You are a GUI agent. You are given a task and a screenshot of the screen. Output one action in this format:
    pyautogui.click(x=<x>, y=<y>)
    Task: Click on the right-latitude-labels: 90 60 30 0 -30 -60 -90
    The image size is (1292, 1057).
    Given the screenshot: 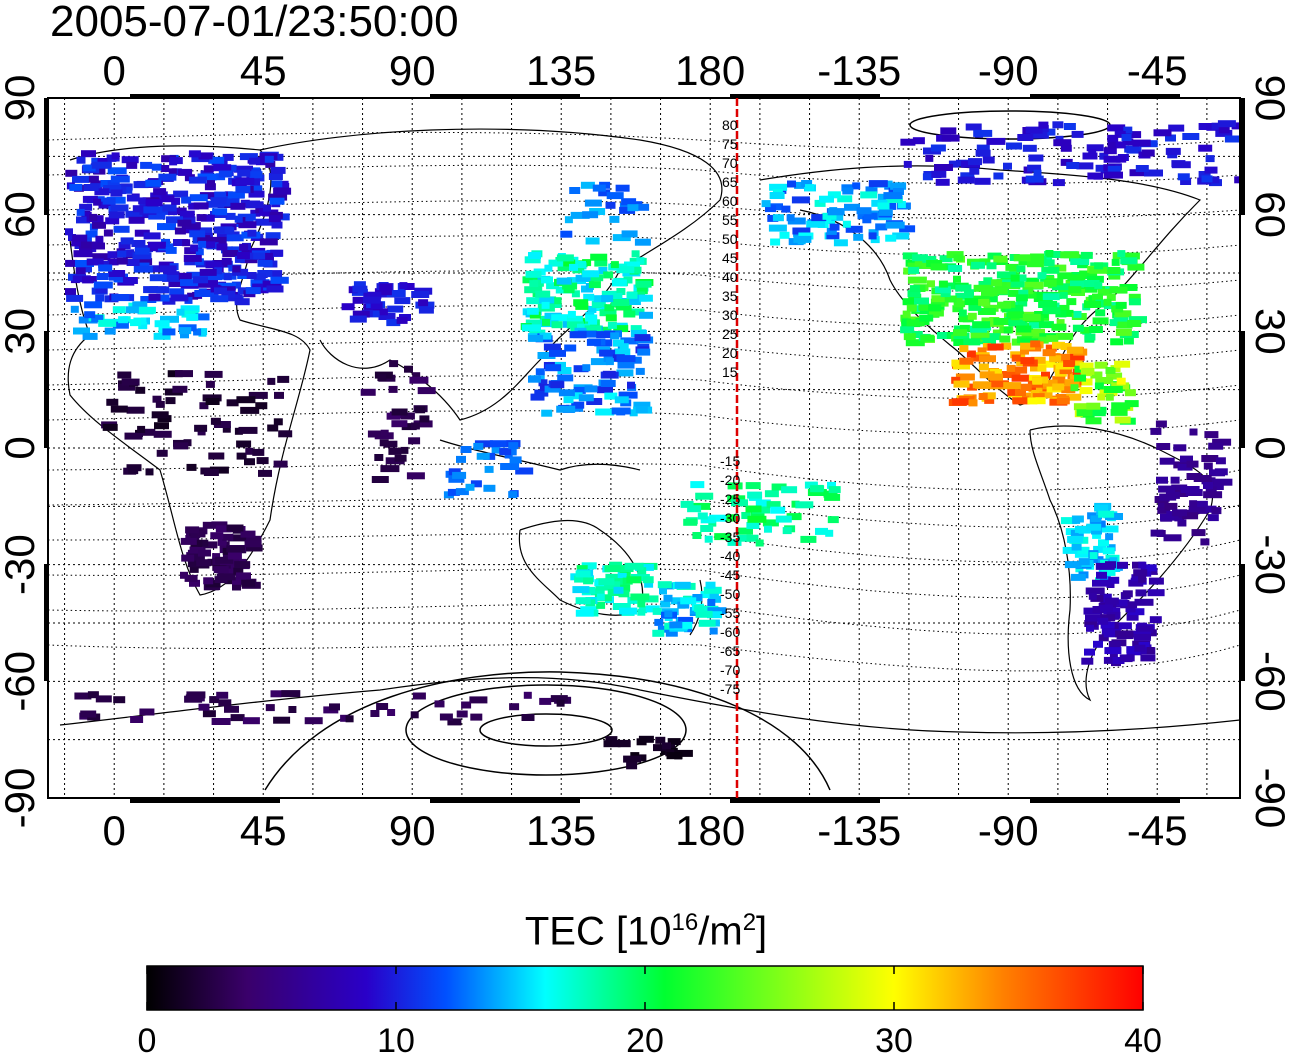 What is the action you would take?
    pyautogui.click(x=1269, y=452)
    